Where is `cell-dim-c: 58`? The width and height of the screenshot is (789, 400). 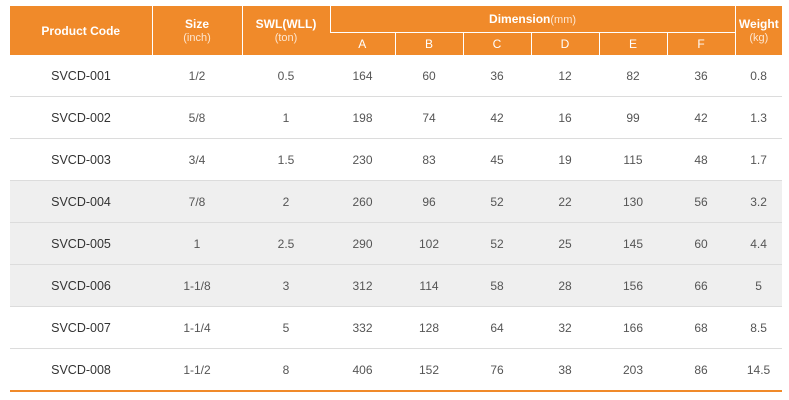 cell-dim-c: 58 is located at coordinates (497, 285).